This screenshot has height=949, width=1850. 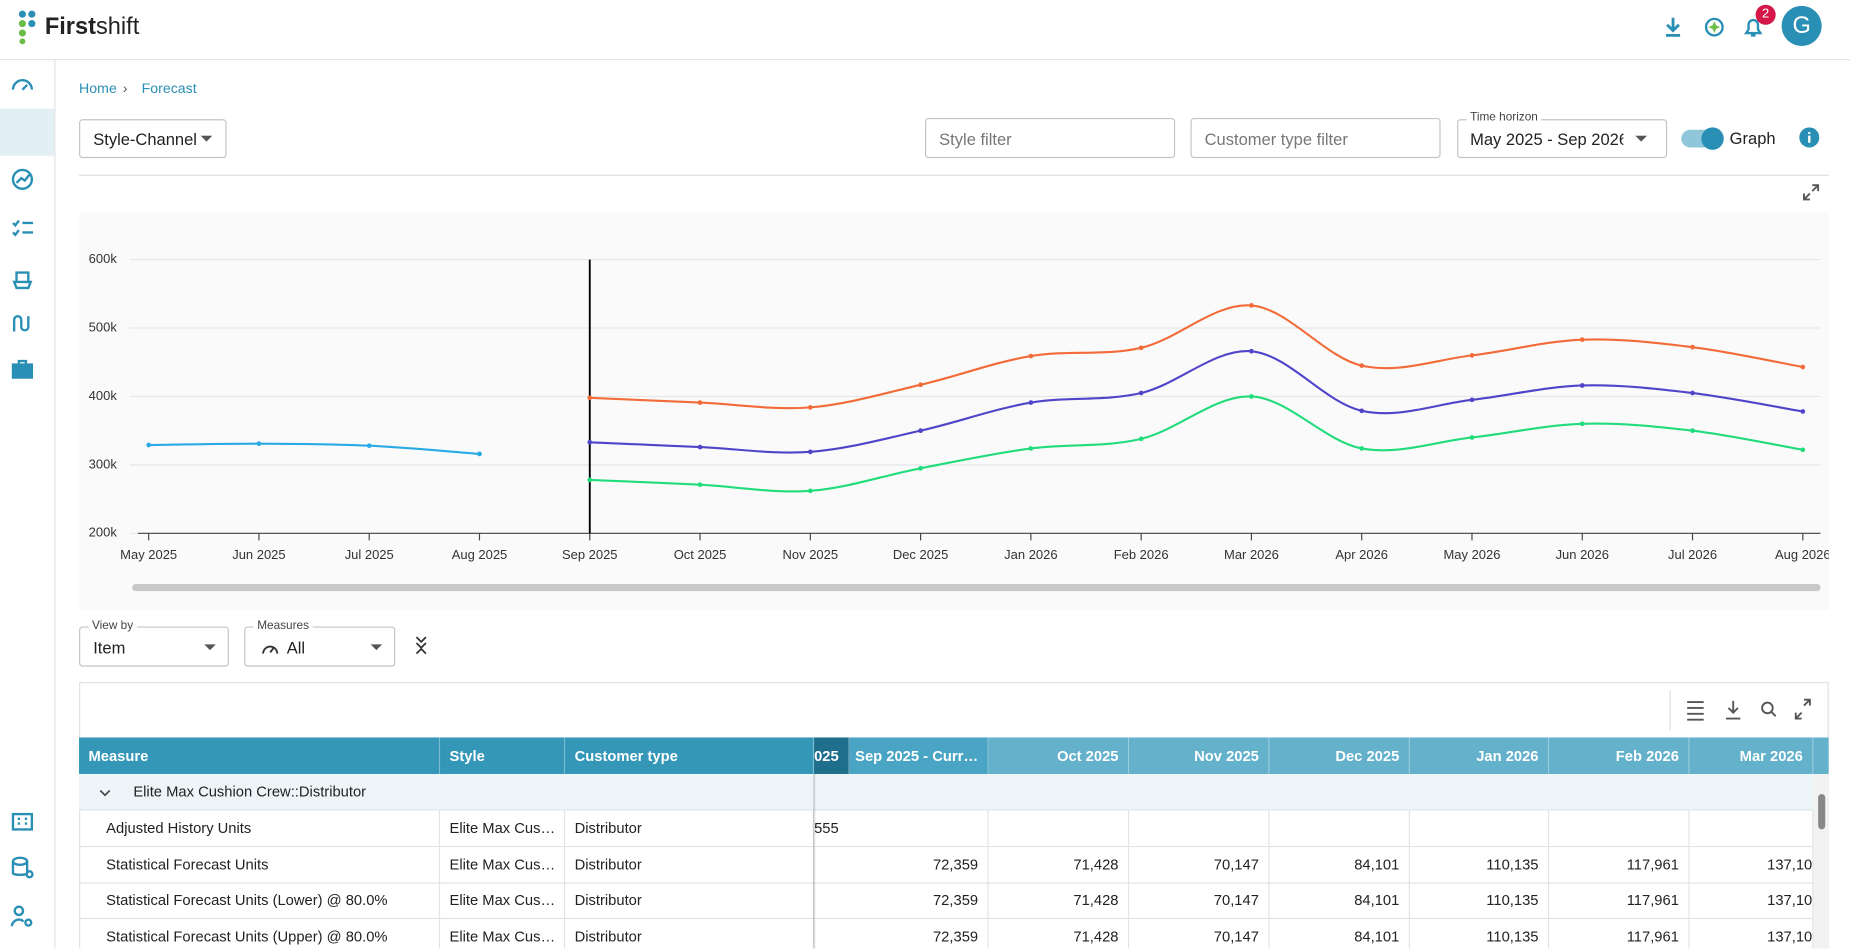 I want to click on x-tick-label: Jun 2025, so click(x=258, y=554).